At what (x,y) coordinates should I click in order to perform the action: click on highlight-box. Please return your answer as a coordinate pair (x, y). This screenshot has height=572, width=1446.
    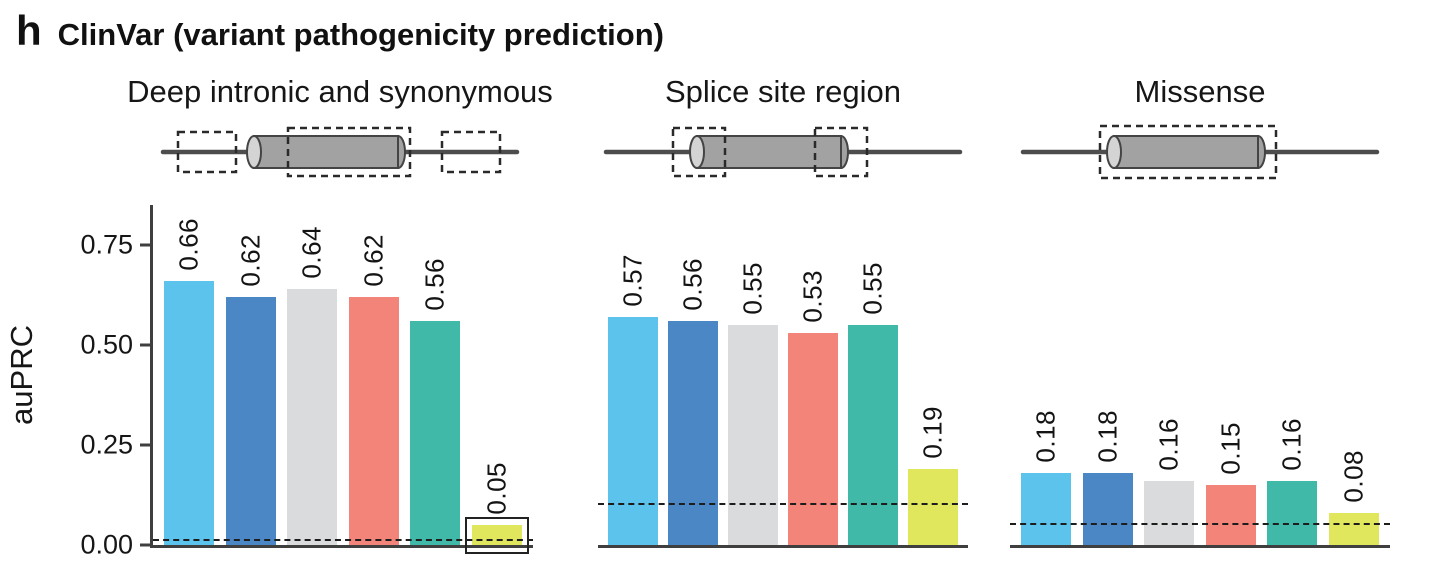
    Looking at the image, I should click on (496, 535).